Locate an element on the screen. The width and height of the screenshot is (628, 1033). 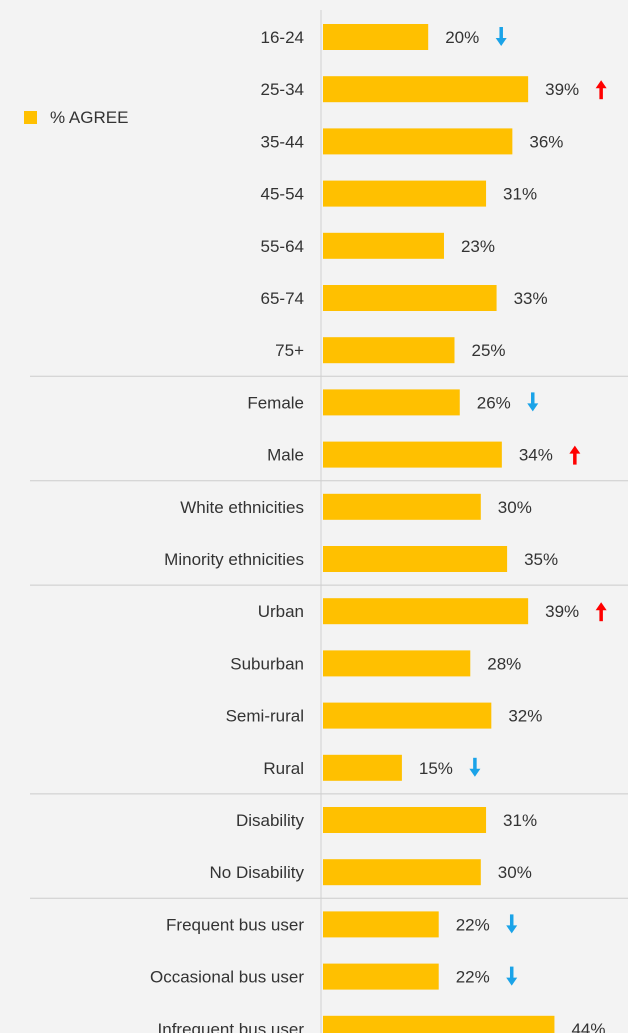
category-label: Urban is located at coordinates (281, 611).